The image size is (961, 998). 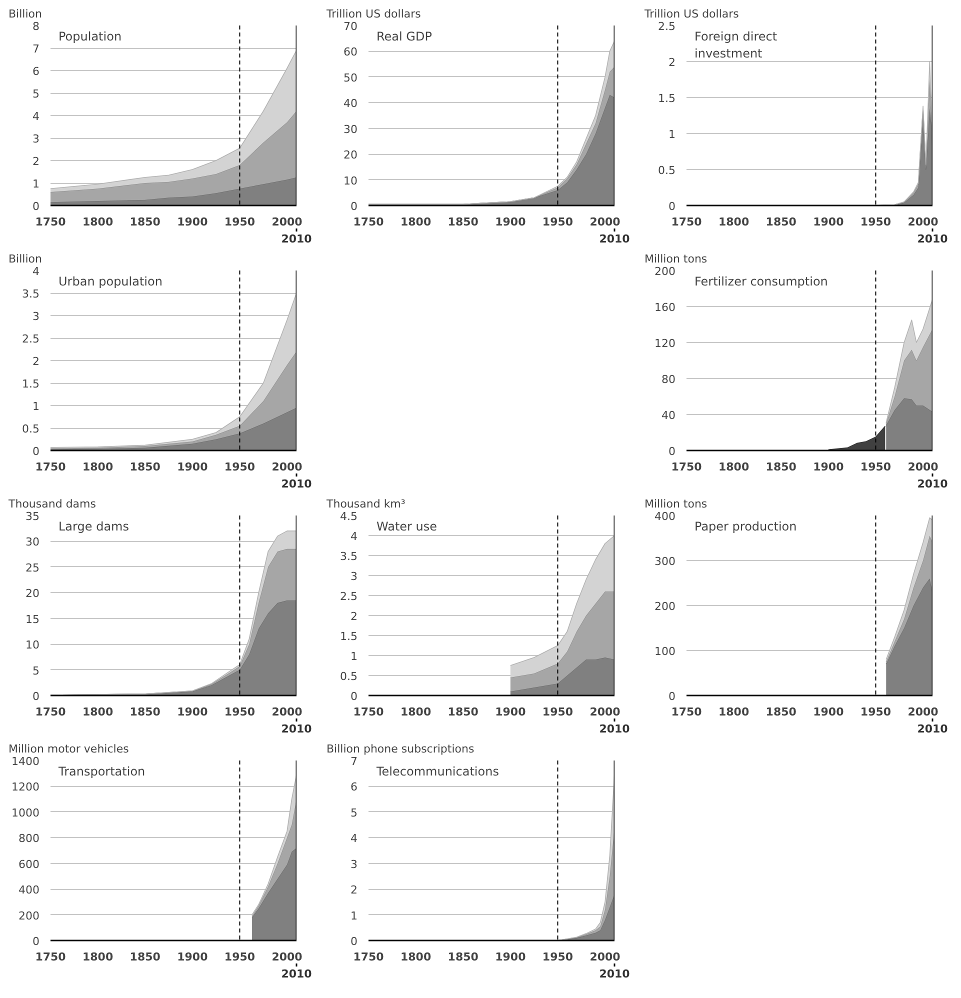 I want to click on y-tick-label: 60, so click(x=351, y=52).